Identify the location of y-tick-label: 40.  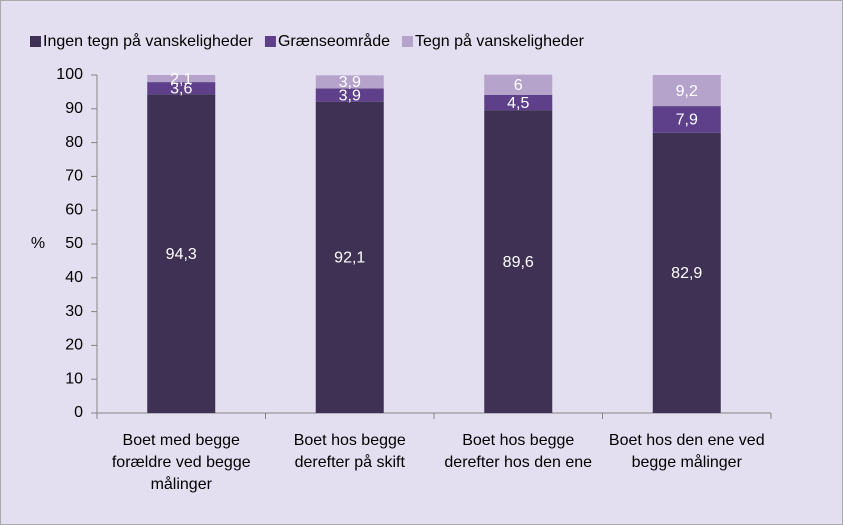
(74, 277).